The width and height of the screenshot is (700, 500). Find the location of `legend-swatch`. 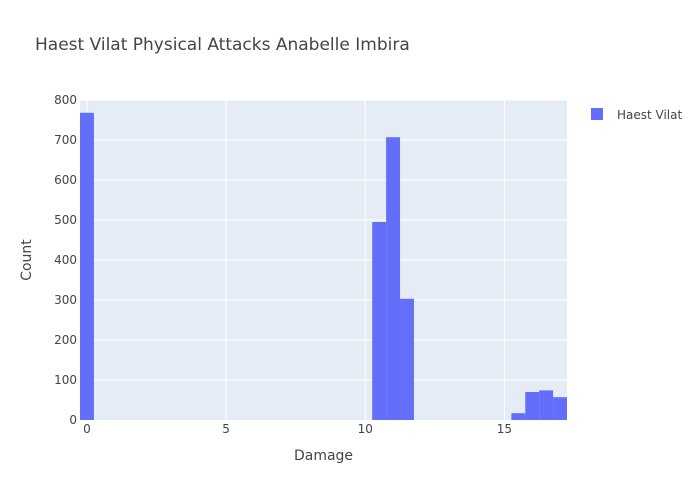

legend-swatch is located at coordinates (597, 114).